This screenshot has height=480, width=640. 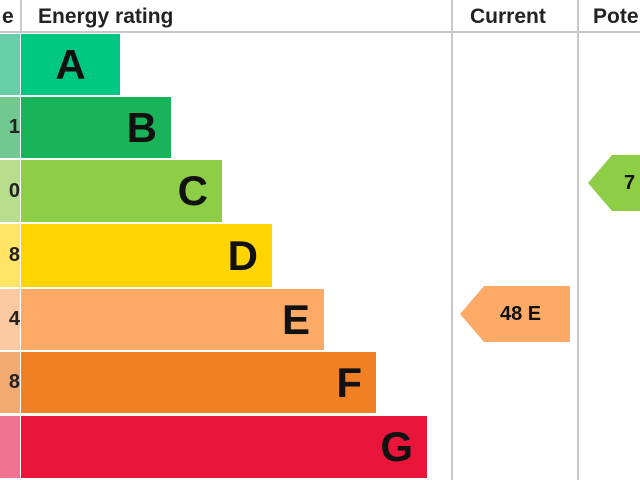 What do you see at coordinates (10, 382) in the screenshot?
I see `score-range-f: 8` at bounding box center [10, 382].